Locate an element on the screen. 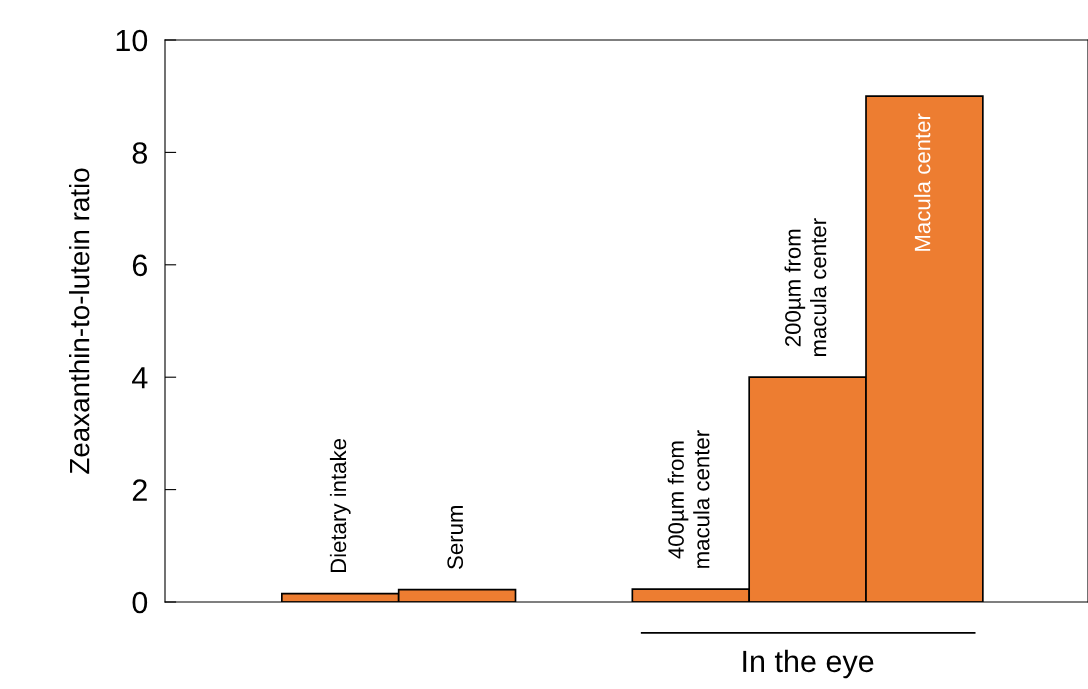 The width and height of the screenshot is (1088, 689). x-tick-label: 200µm from macula center is located at coordinates (805, 287).